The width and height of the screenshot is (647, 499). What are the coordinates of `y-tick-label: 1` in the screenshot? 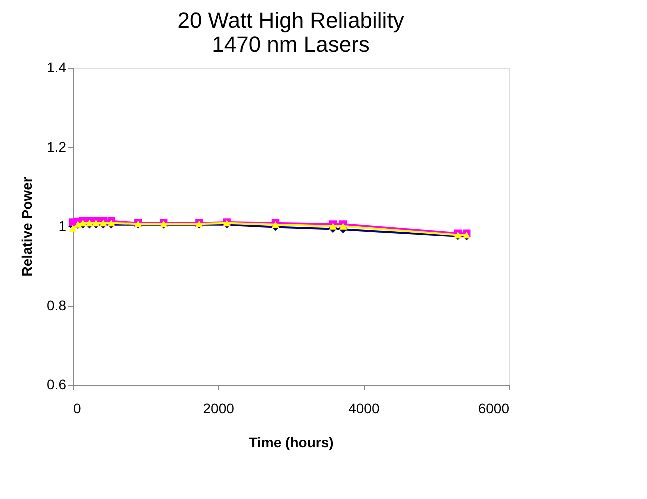 It's located at (62, 226).